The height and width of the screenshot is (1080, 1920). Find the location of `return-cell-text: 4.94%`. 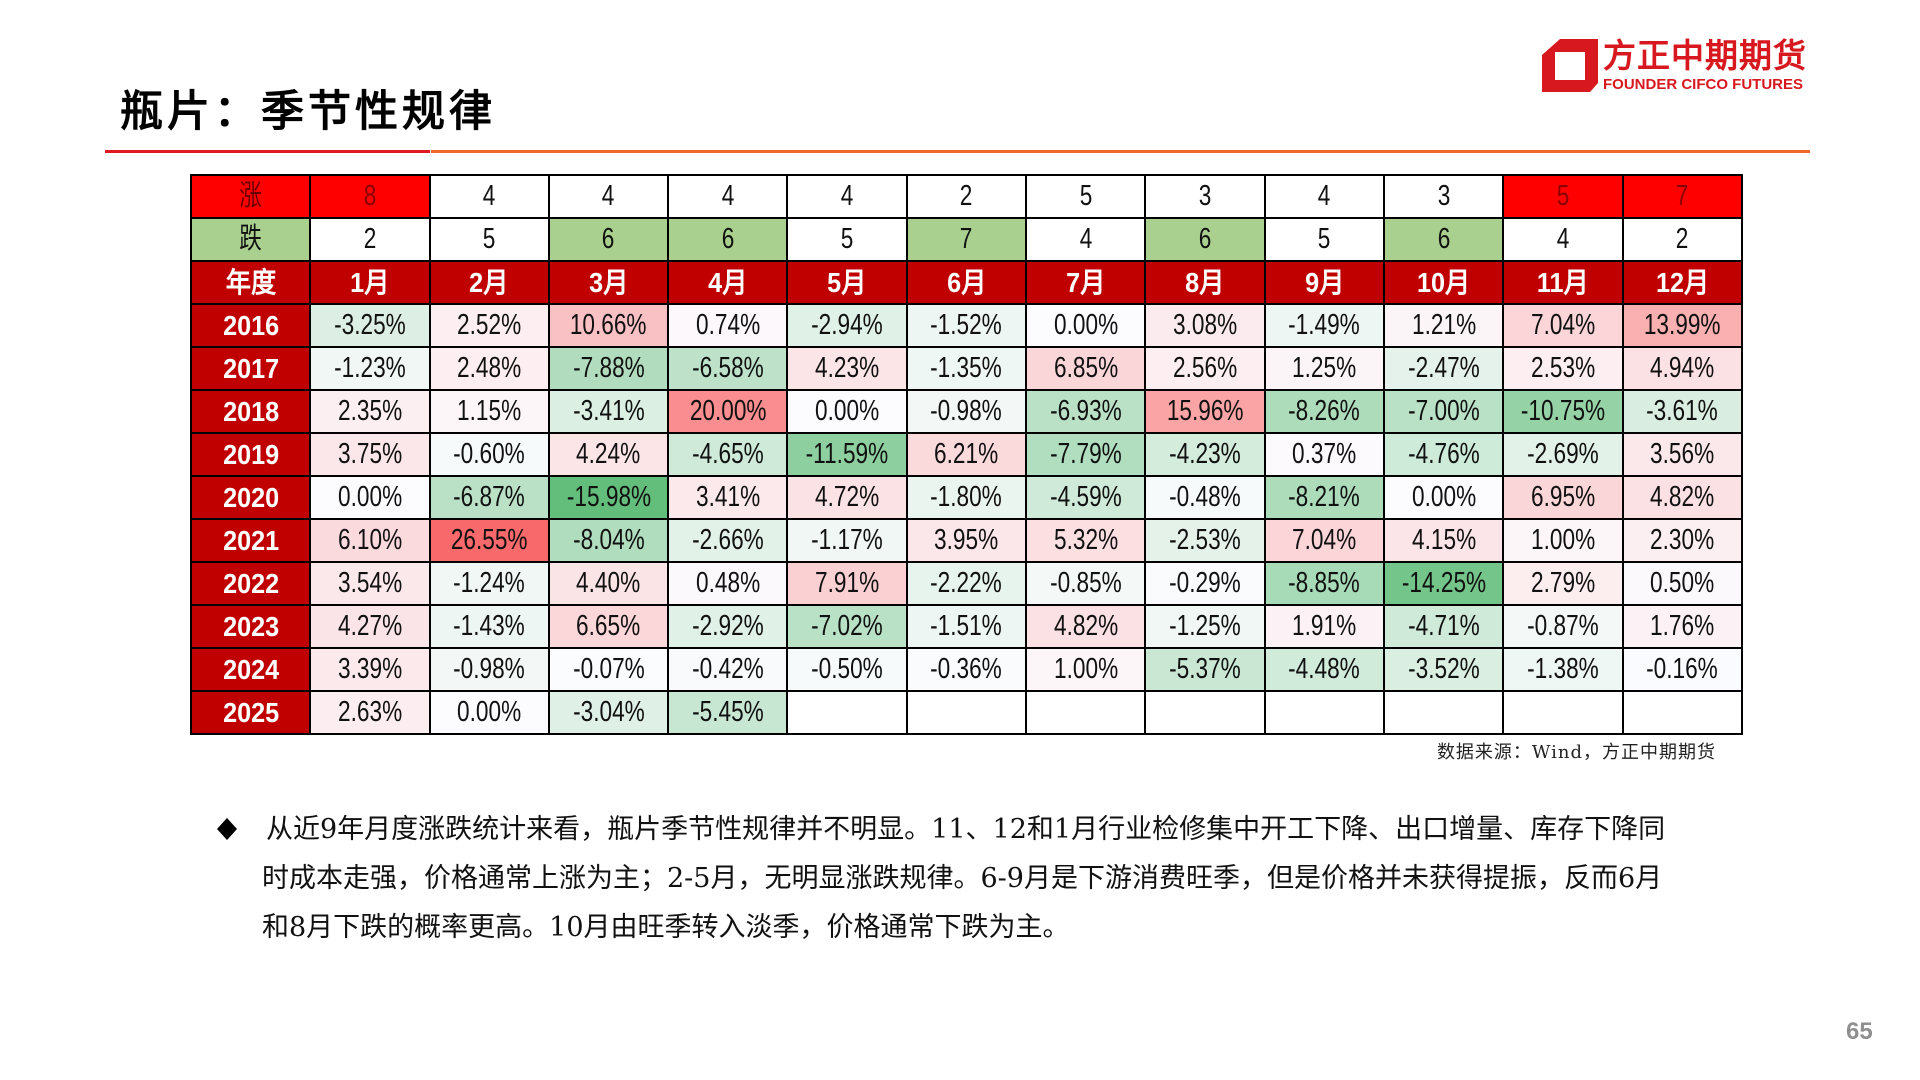

return-cell-text: 4.94% is located at coordinates (1682, 368).